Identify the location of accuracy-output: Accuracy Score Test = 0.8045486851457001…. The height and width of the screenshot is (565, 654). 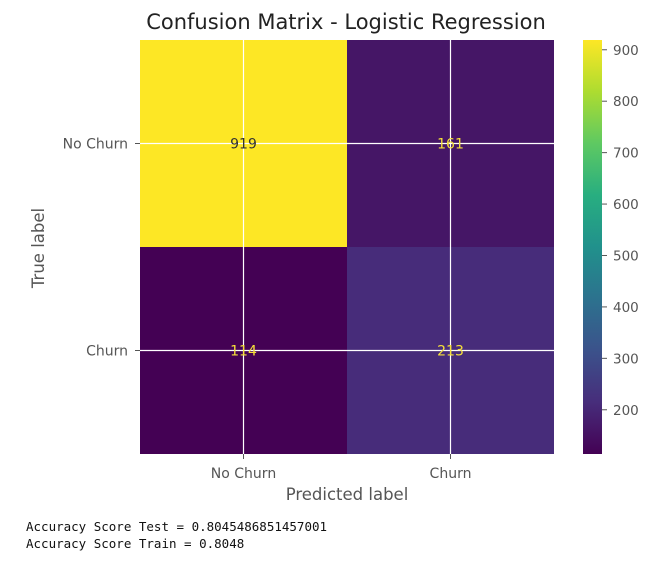
(176, 535).